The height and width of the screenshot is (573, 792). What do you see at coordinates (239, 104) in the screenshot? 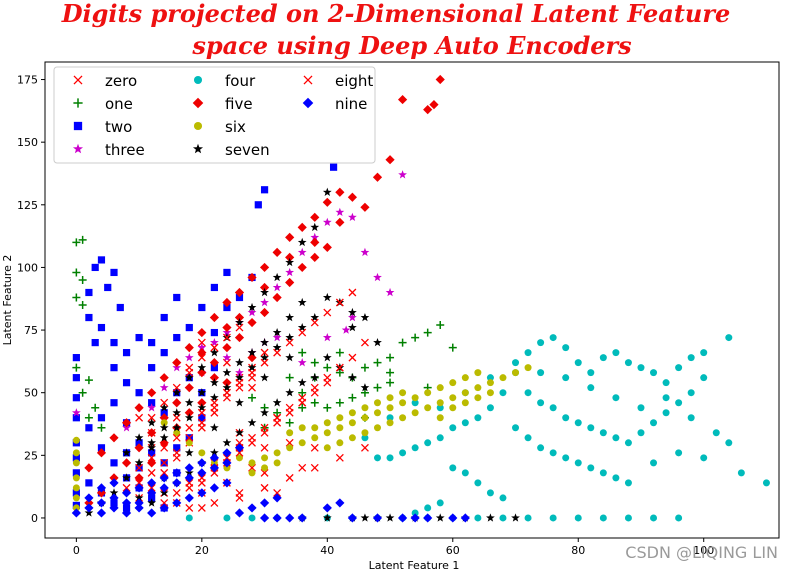
I see `legend-label-five: five` at bounding box center [239, 104].